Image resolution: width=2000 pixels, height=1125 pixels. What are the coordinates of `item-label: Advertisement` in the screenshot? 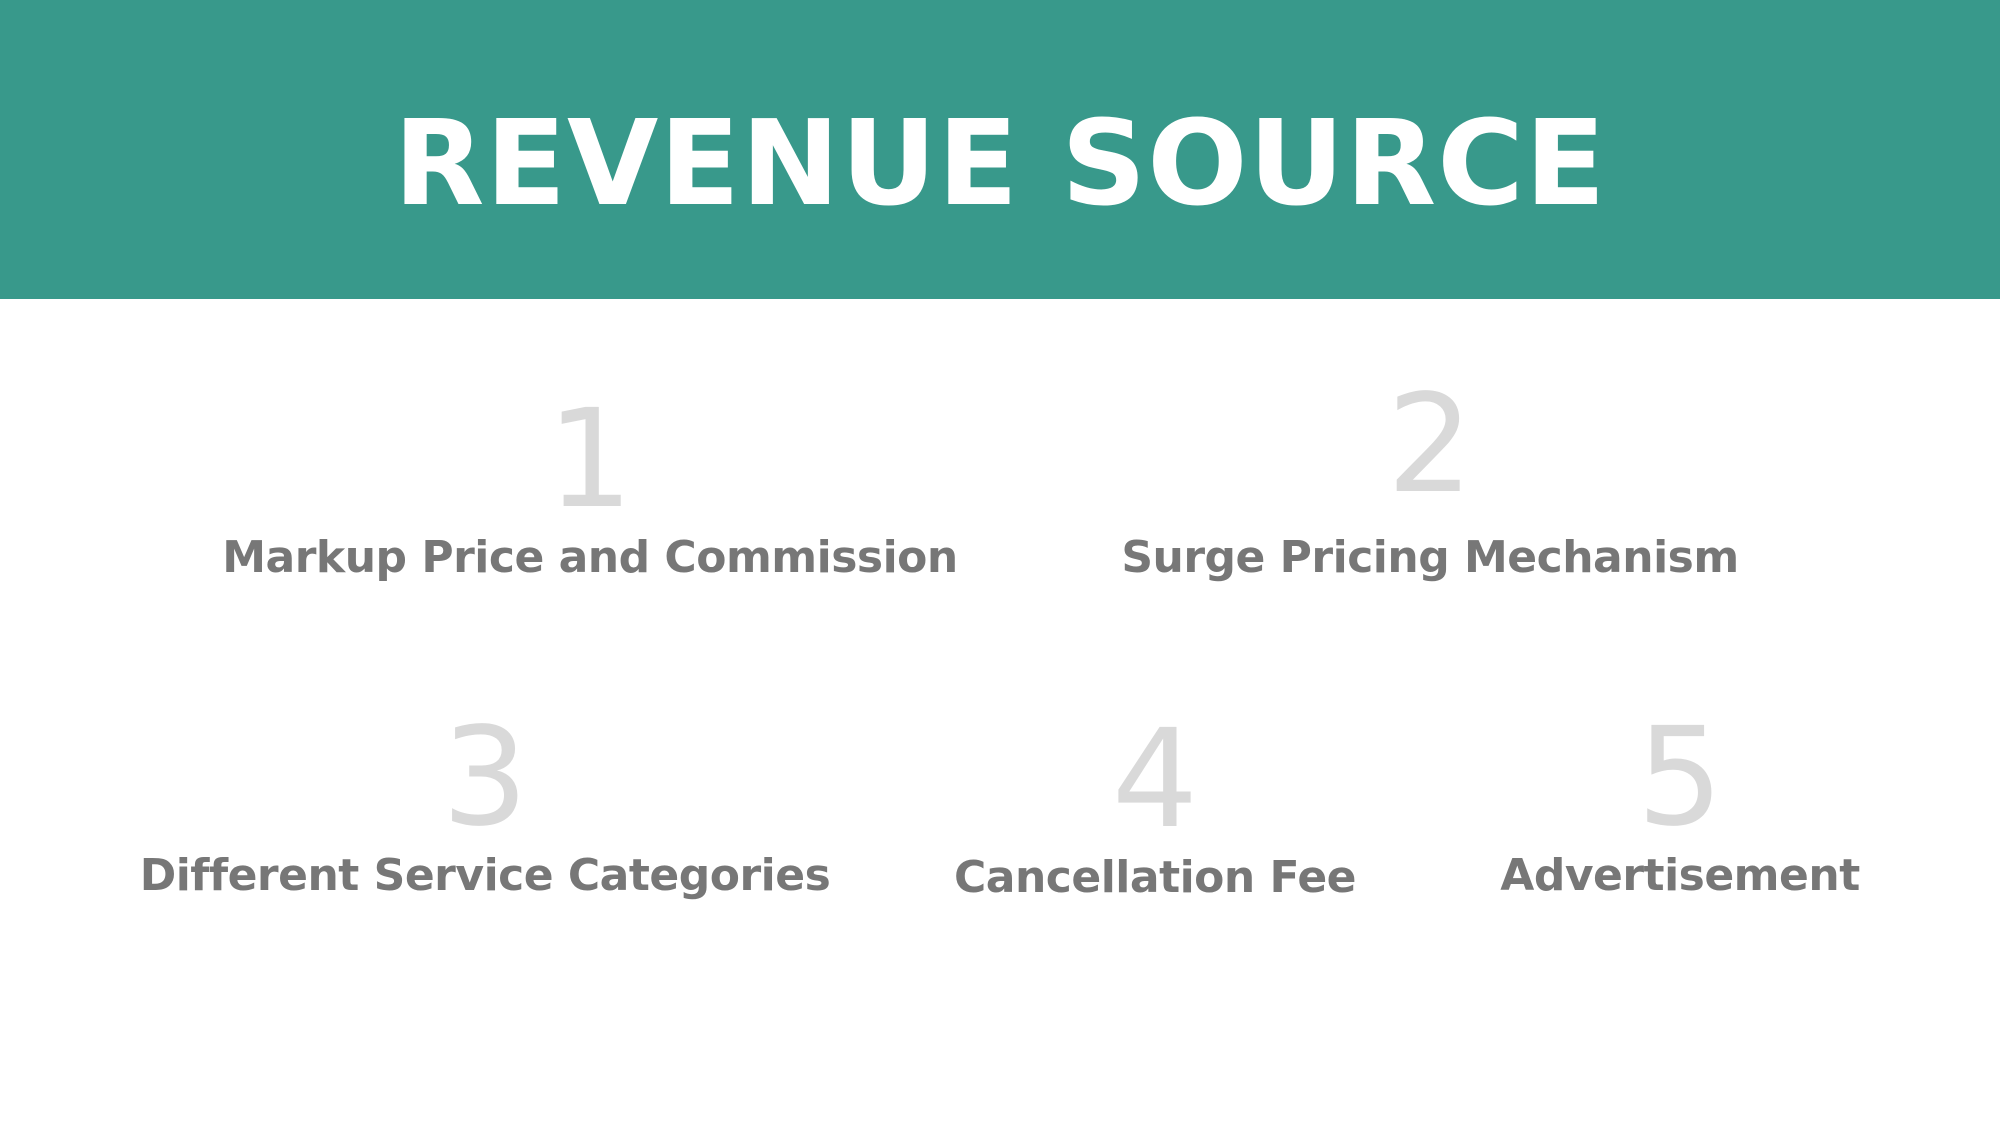 It's located at (1680, 875).